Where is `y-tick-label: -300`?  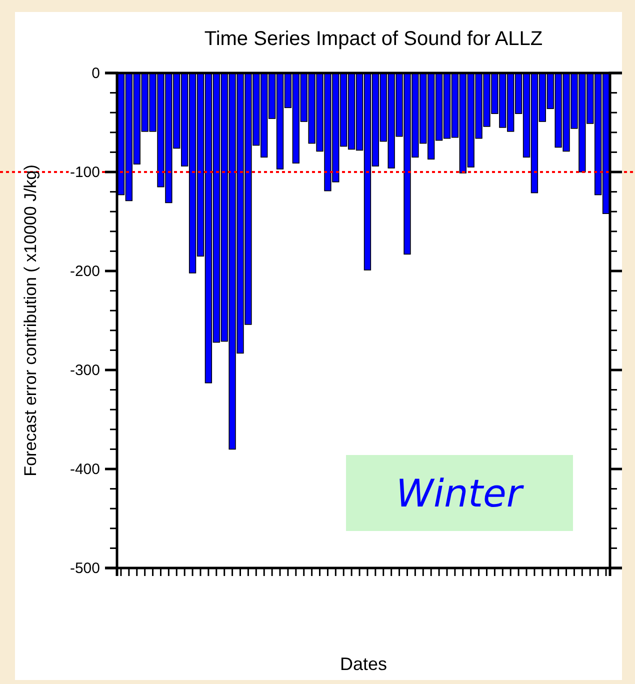
y-tick-label: -300 is located at coordinates (85, 370).